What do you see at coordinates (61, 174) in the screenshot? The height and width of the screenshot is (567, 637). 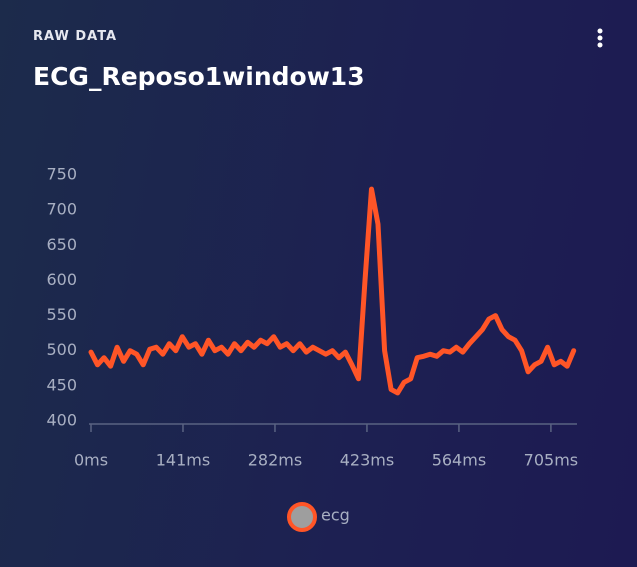 I see `y-tick-label: 750` at bounding box center [61, 174].